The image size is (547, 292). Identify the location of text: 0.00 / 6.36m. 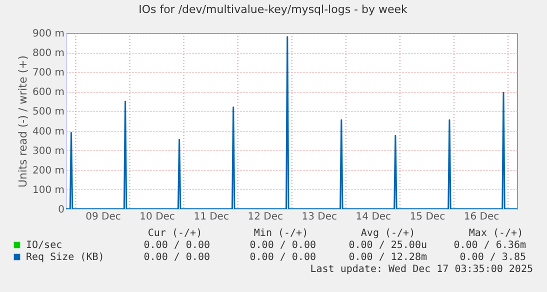
(490, 245).